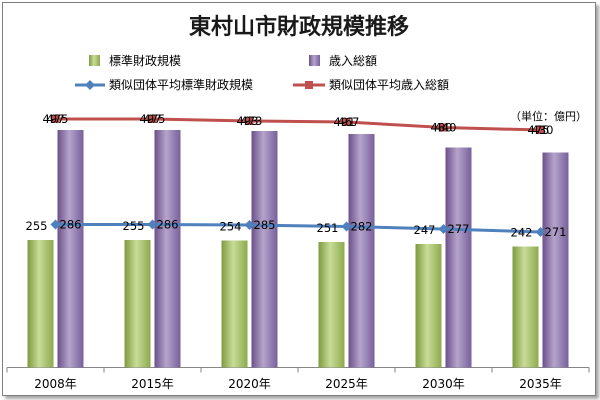 This screenshot has height=400, width=600. Describe the element at coordinates (314, 60) in the screenshot. I see `legend-swatch-total-revenue` at that location.